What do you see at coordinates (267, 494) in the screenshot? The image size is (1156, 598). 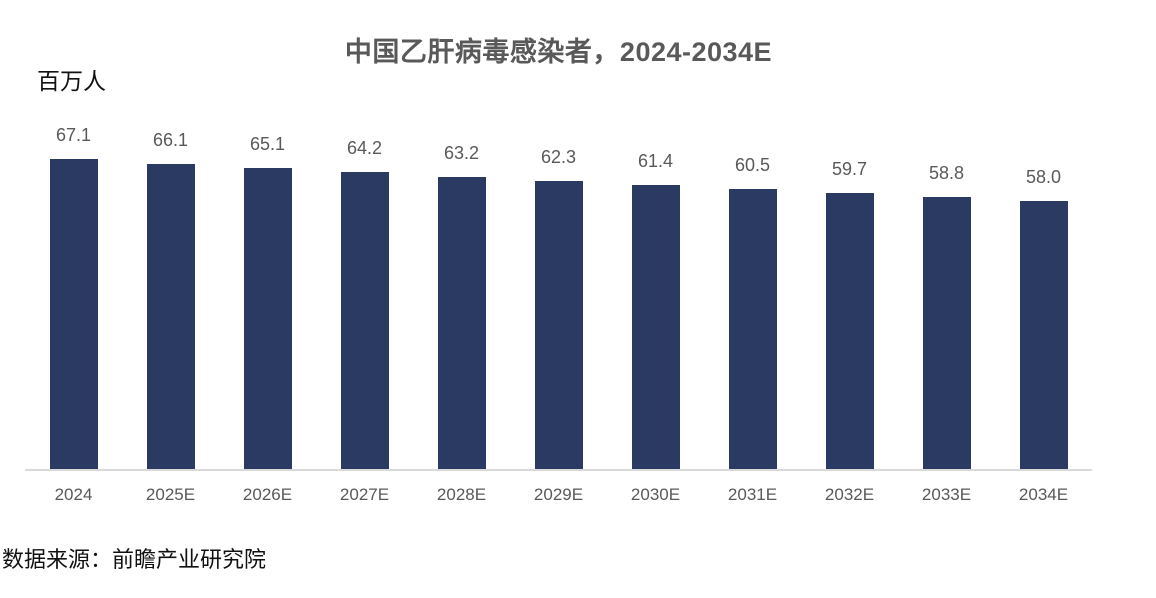 I see `x-axis-tick-label: 2026E` at bounding box center [267, 494].